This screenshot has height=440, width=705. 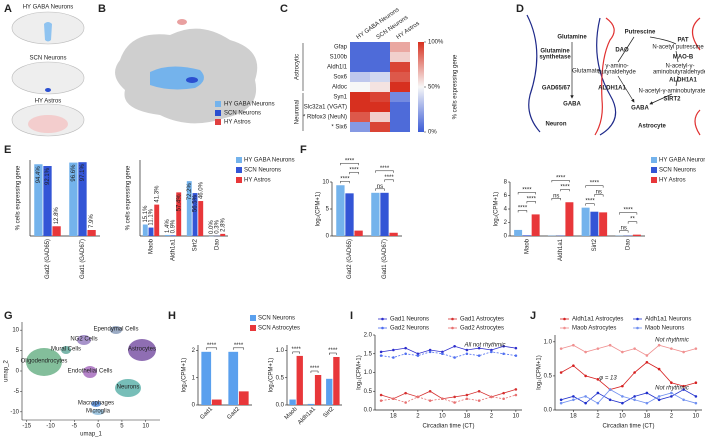 I want to click on value-label: 11.1%, so click(x=152, y=216).